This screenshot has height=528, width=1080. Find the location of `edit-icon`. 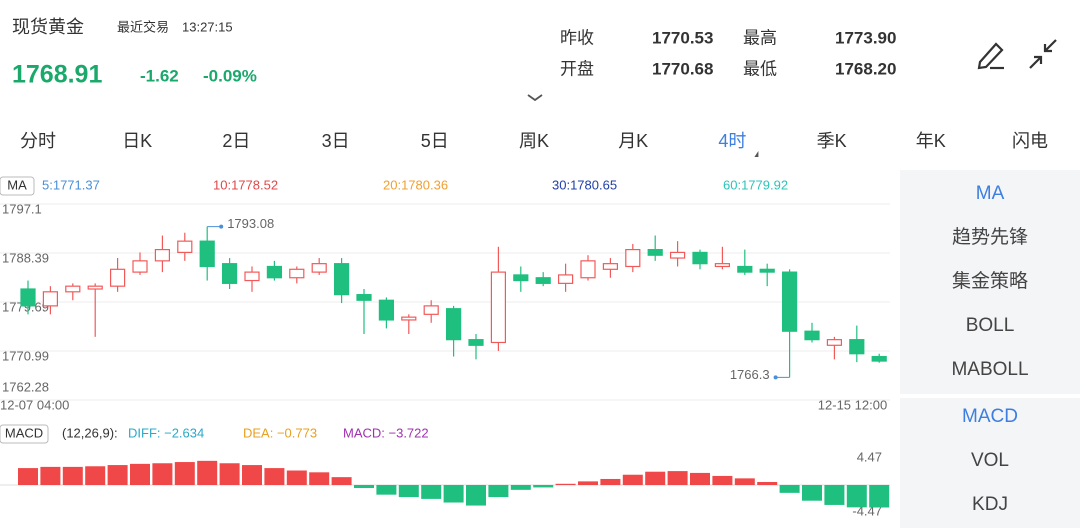

edit-icon is located at coordinates (990, 56).